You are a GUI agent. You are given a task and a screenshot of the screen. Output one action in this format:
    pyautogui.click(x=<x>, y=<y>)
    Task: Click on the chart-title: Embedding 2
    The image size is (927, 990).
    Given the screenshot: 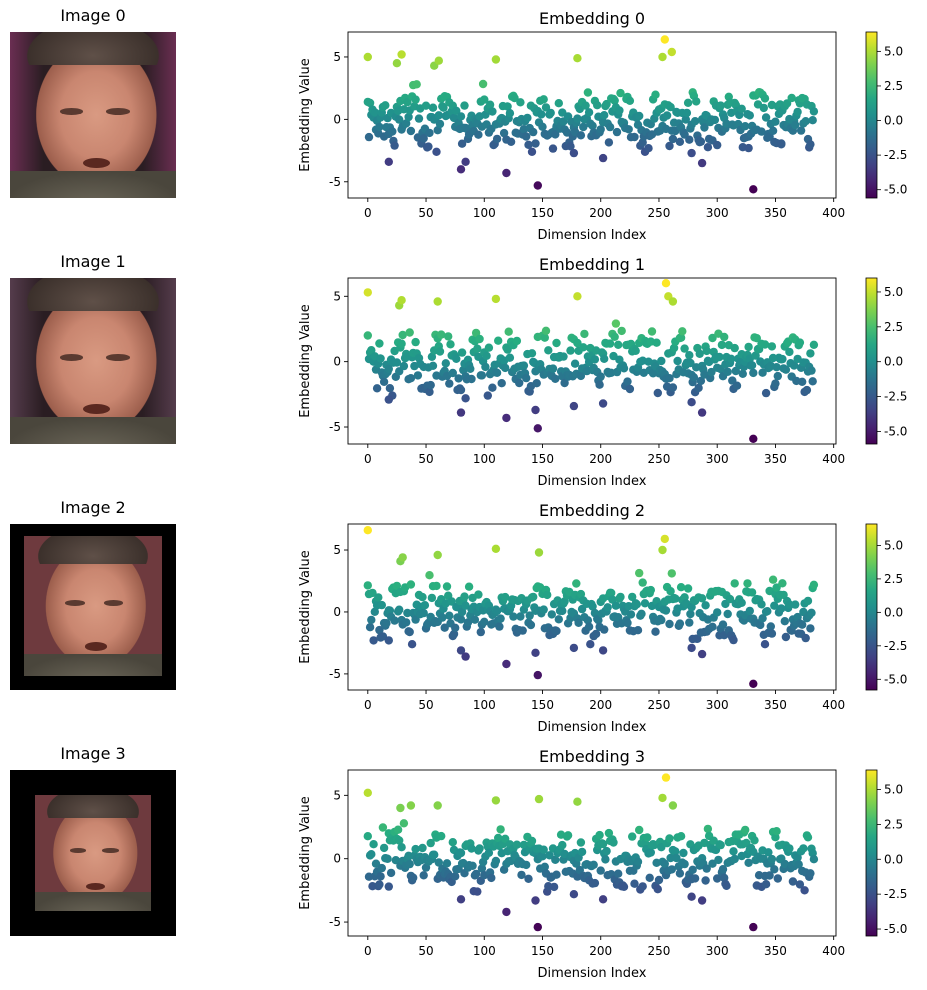 What is the action you would take?
    pyautogui.click(x=592, y=510)
    